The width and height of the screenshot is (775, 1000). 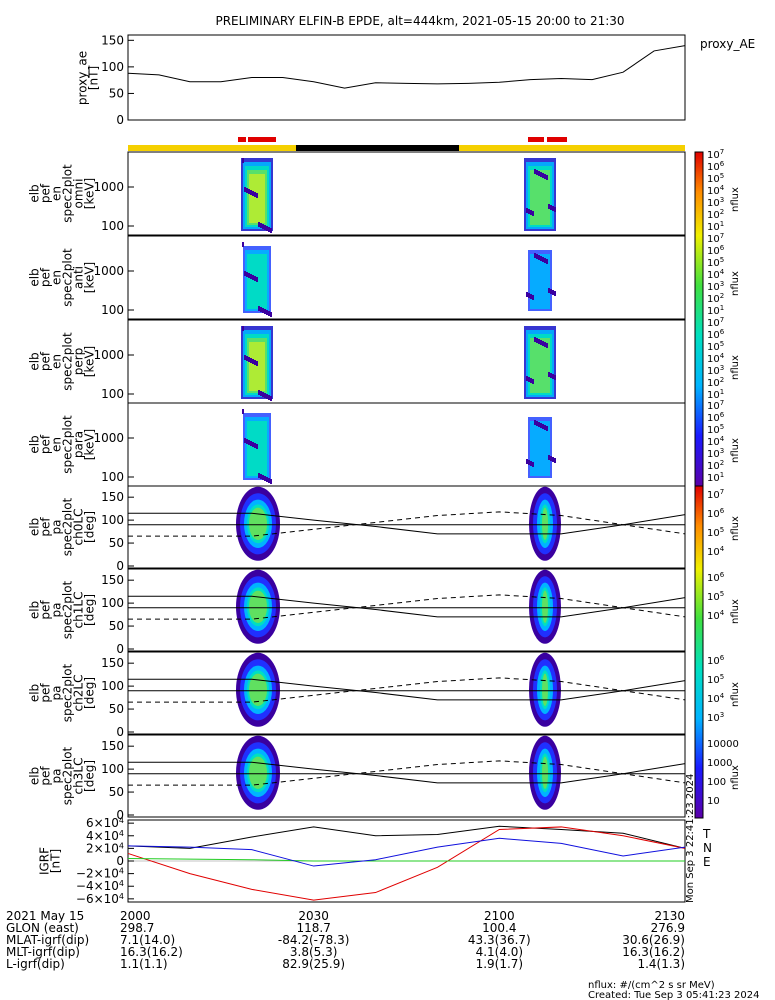 What do you see at coordinates (79, 194) in the screenshot?
I see `ylabel-line: omni` at bounding box center [79, 194].